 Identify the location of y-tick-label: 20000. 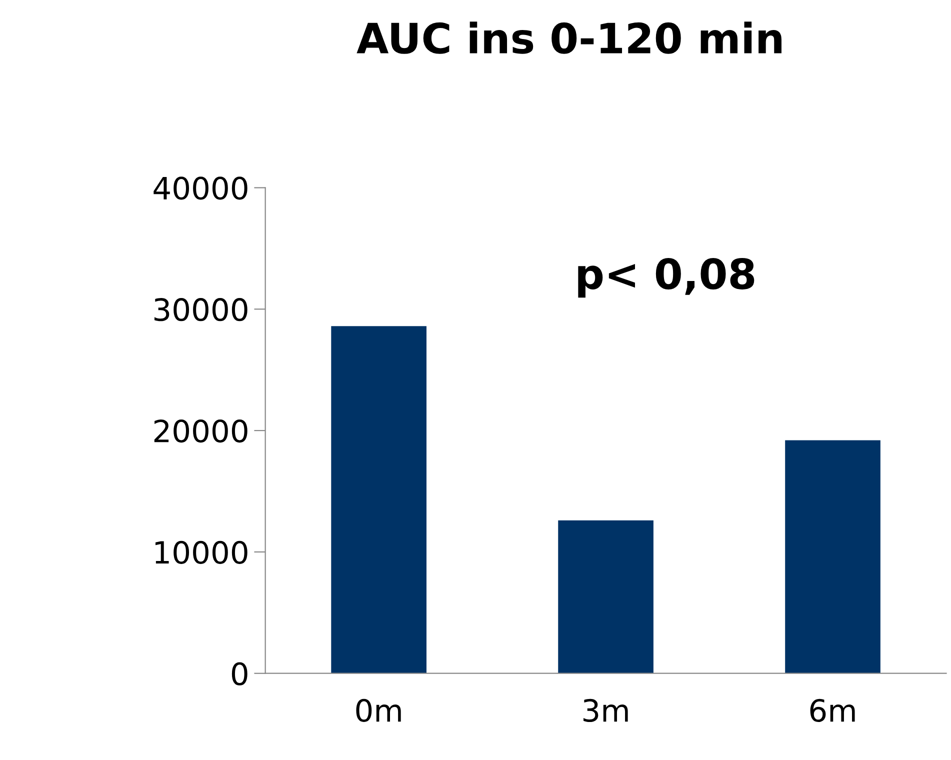
(201, 431).